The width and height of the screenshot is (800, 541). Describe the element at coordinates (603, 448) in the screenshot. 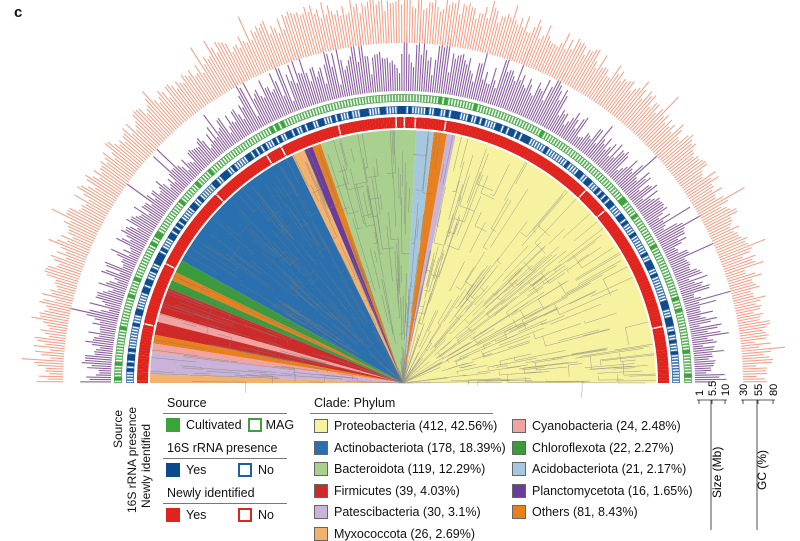

I see `clade-legend-label: Chloroflexota (22, 2.27%)` at that location.